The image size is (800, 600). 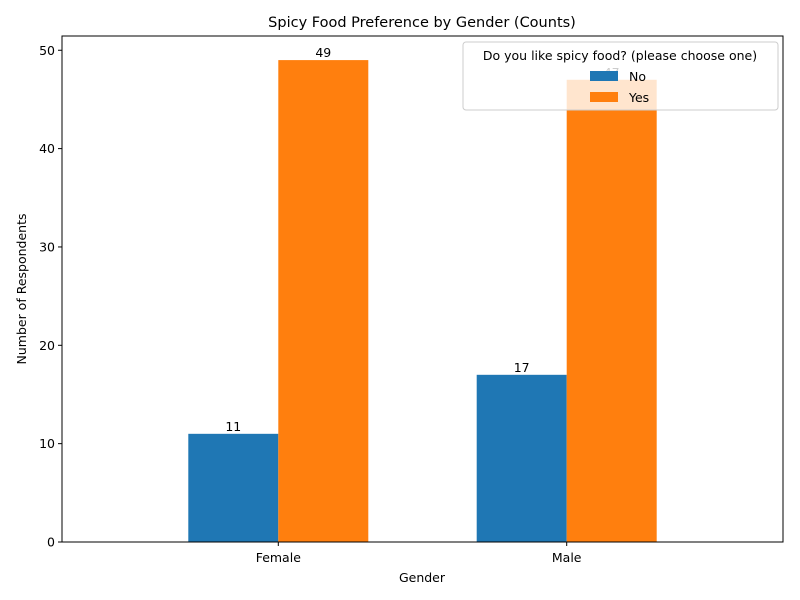 I want to click on y-tick-label: 40, so click(x=47, y=148).